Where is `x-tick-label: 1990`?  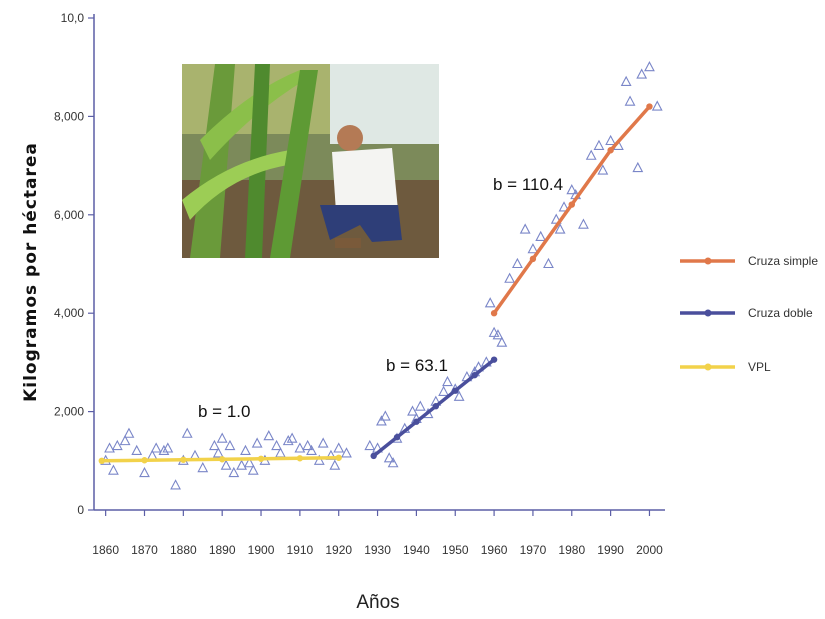
x-tick-label: 1990 is located at coordinates (610, 550).